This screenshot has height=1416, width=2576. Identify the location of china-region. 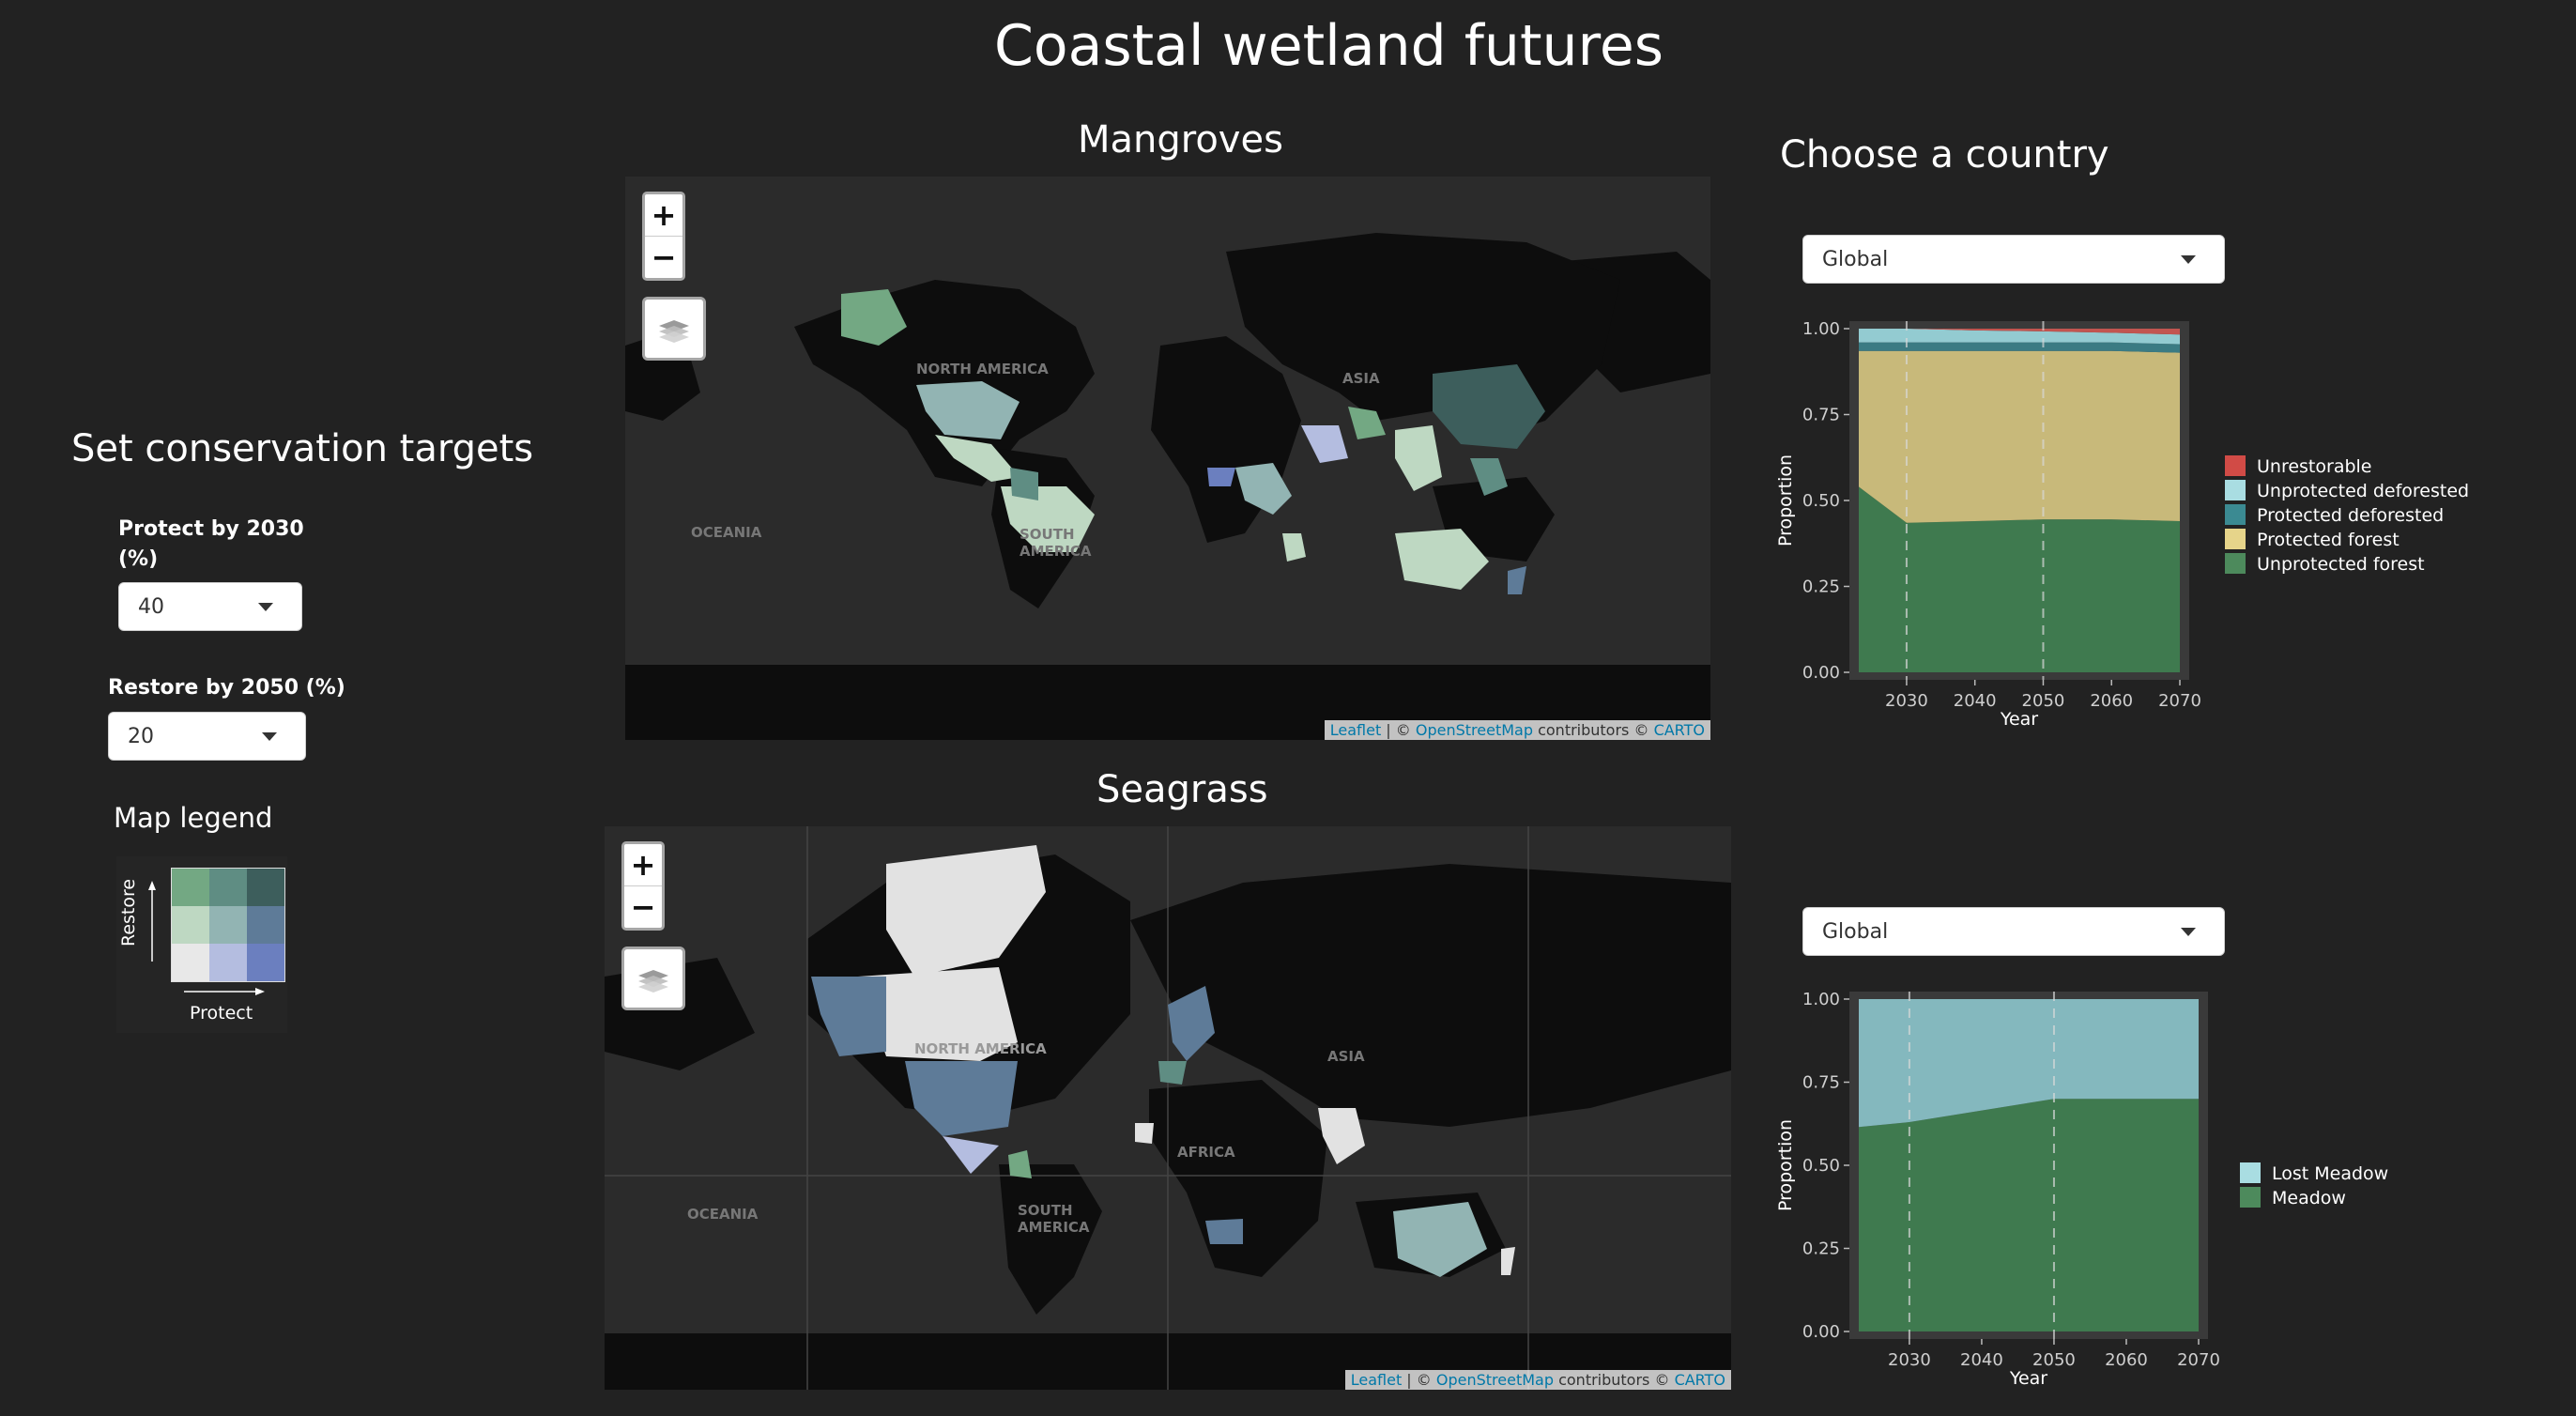
(1489, 406).